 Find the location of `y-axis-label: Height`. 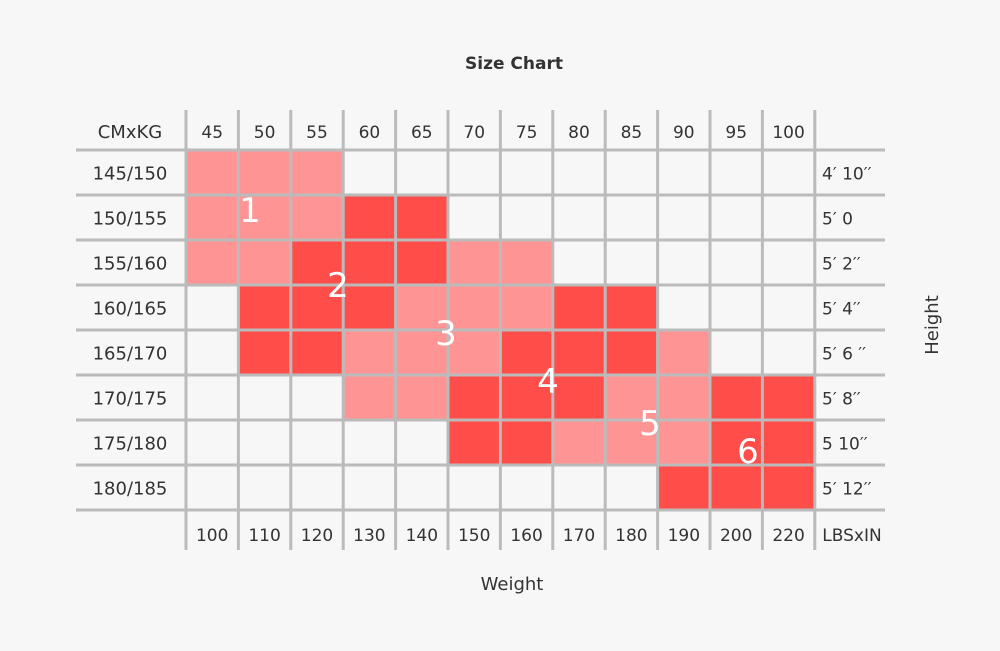

y-axis-label: Height is located at coordinates (932, 325).